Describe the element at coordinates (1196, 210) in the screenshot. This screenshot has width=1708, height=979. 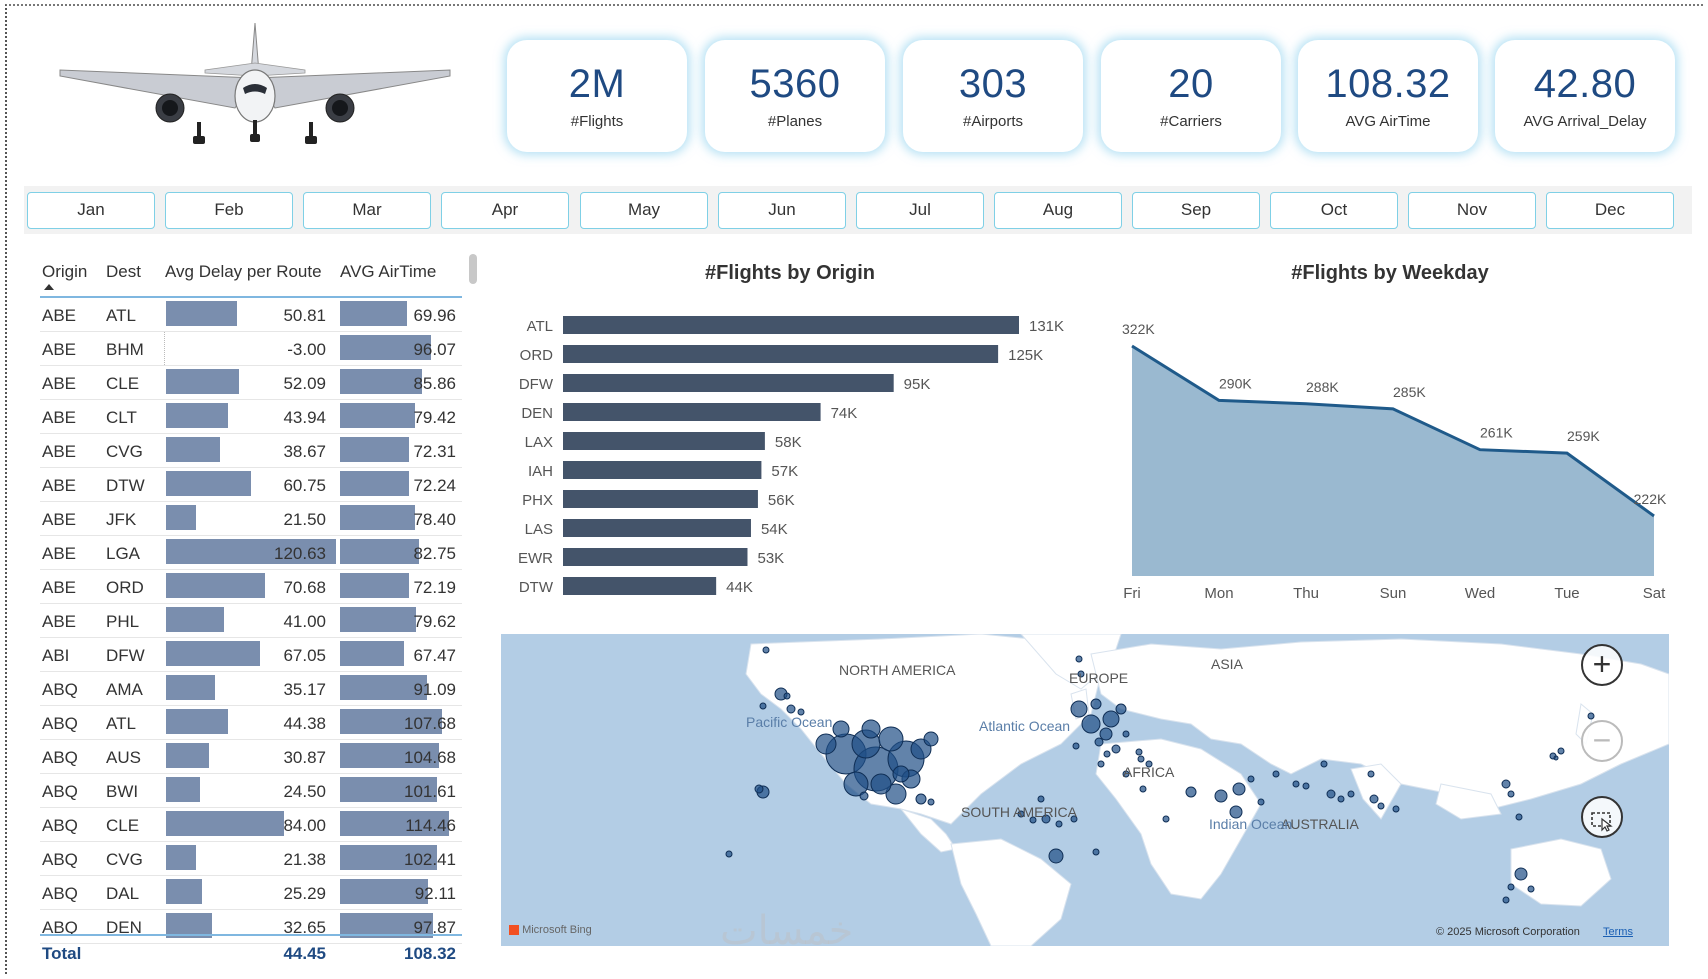
I see `month-button-sep: Sep` at that location.